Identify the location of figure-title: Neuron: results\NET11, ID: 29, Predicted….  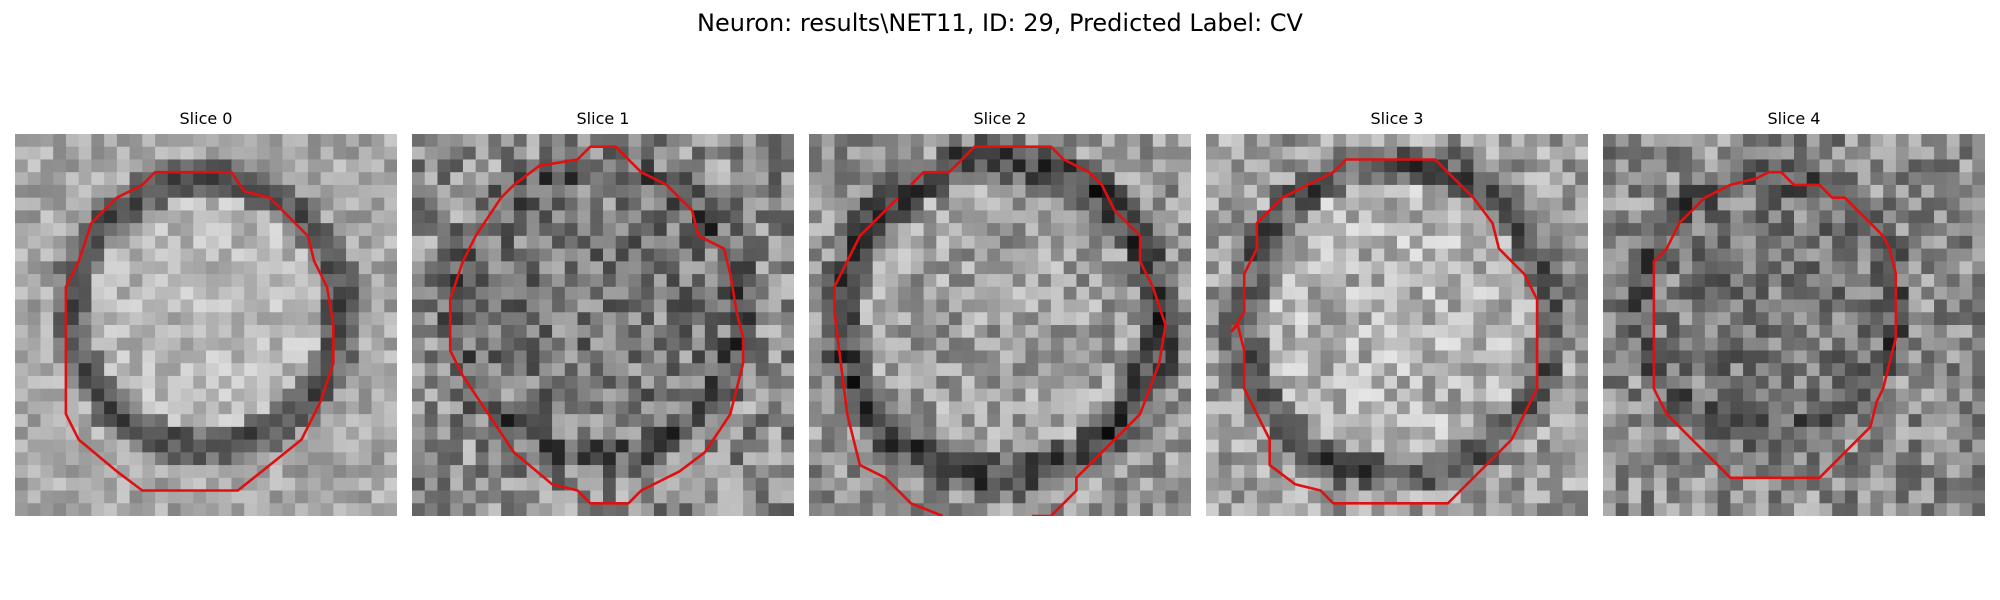
(1000, 23).